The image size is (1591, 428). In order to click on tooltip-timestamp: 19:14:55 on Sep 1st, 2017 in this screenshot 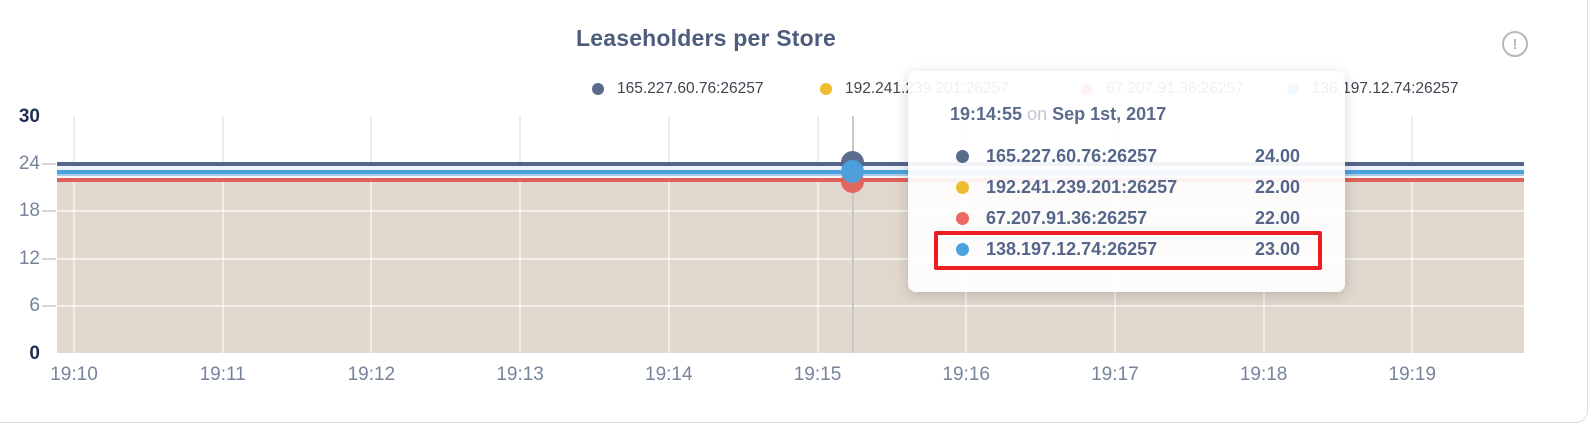, I will do `click(1058, 114)`.